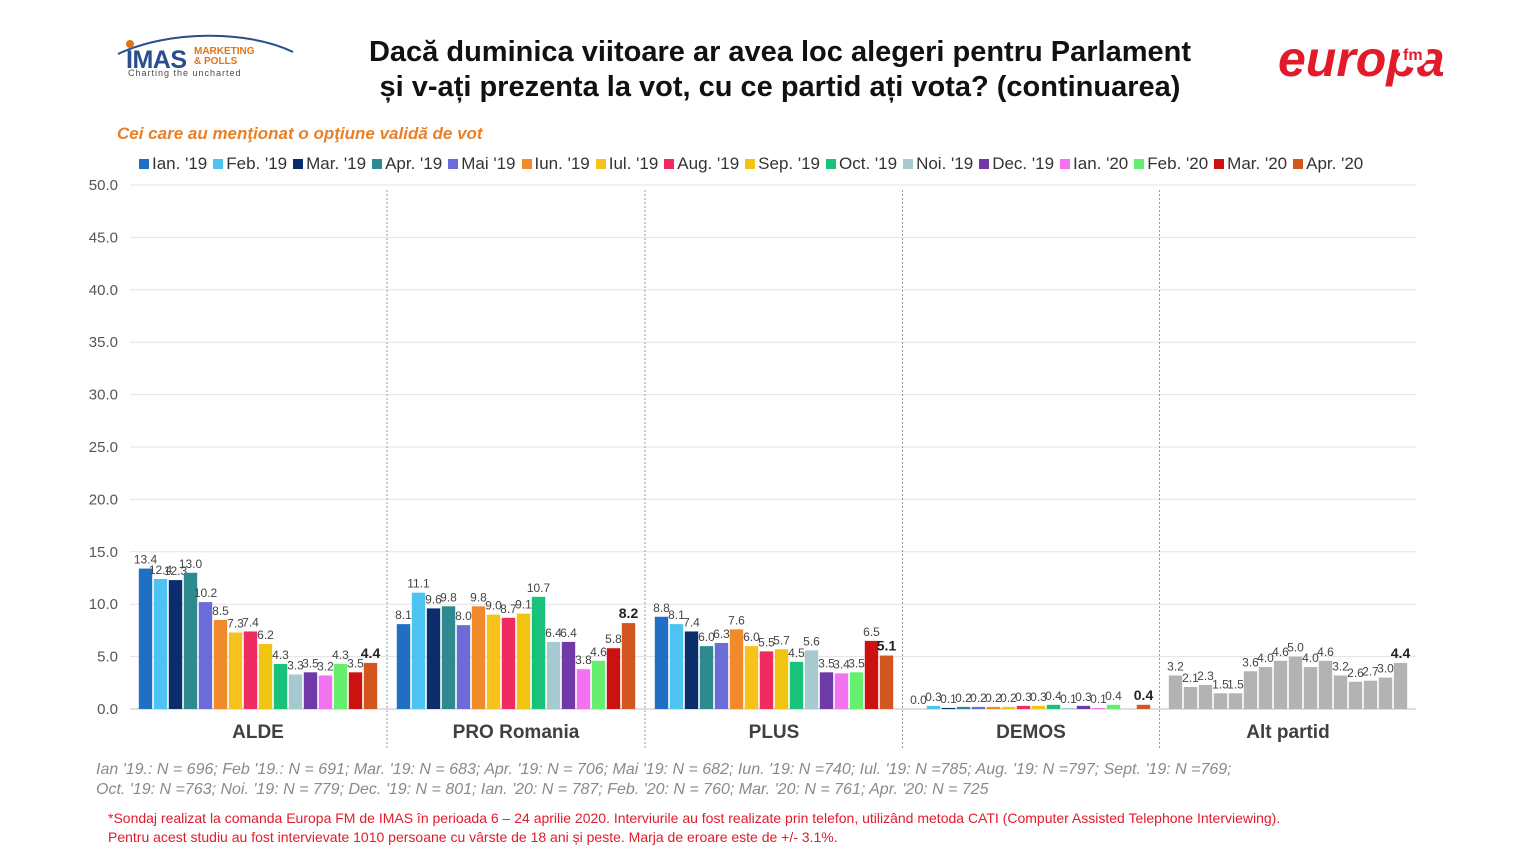 This screenshot has height=864, width=1536. I want to click on data-label: 2.7, so click(1370, 672).